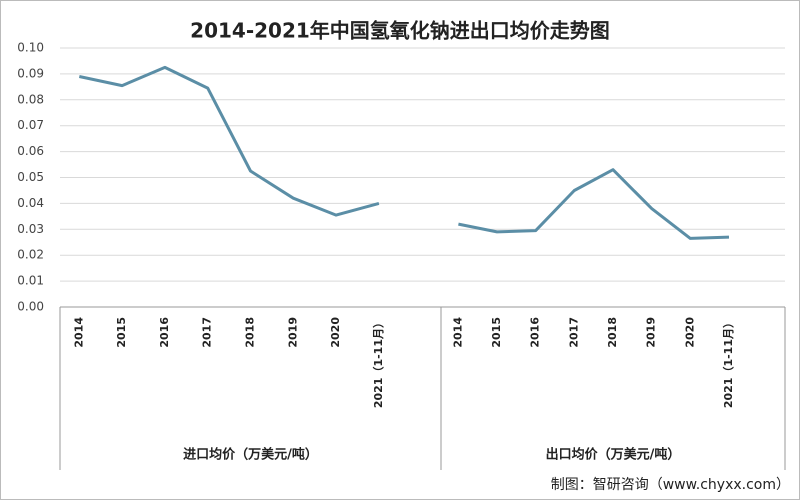 The height and width of the screenshot is (500, 800). Describe the element at coordinates (613, 455) in the screenshot. I see `group-label: 出口均价（万美元/吨）` at that location.